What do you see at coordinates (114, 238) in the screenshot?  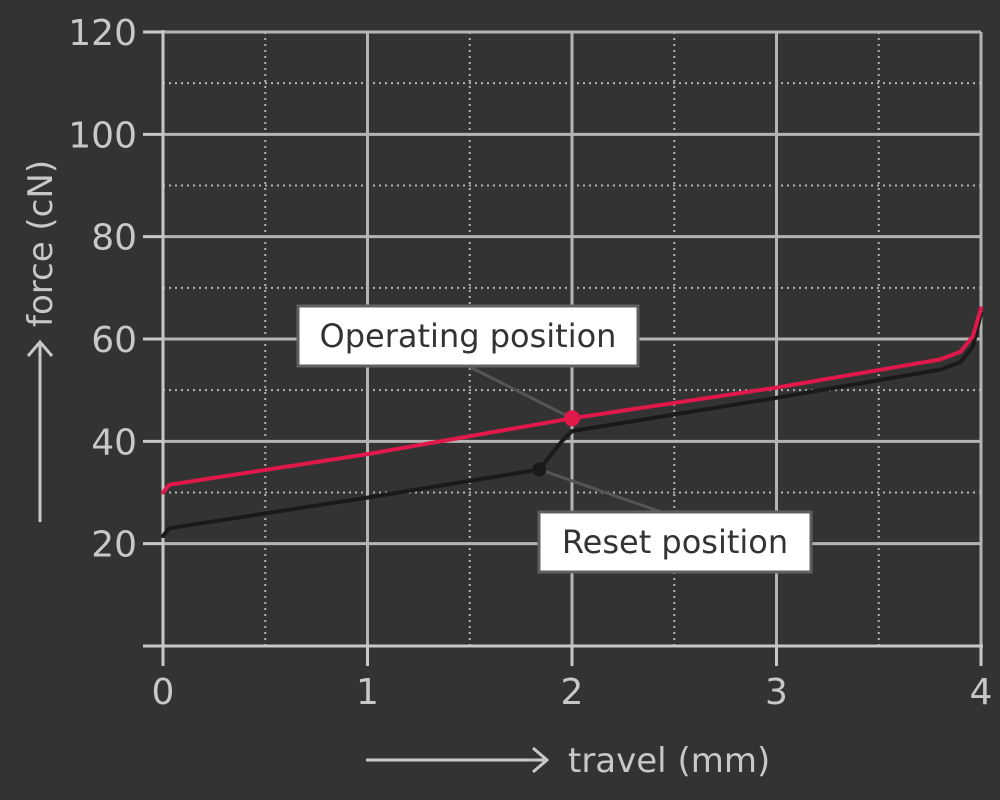 I see `y-tick-label: 80` at bounding box center [114, 238].